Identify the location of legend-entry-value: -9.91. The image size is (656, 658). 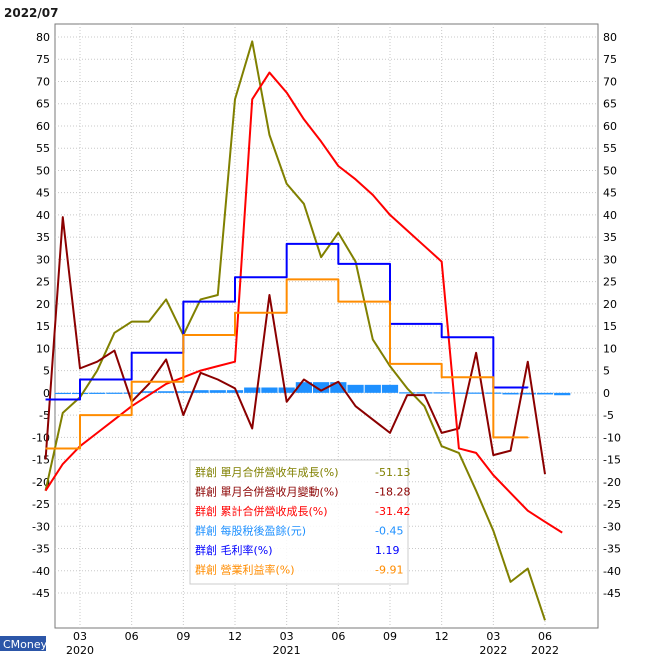
(389, 570).